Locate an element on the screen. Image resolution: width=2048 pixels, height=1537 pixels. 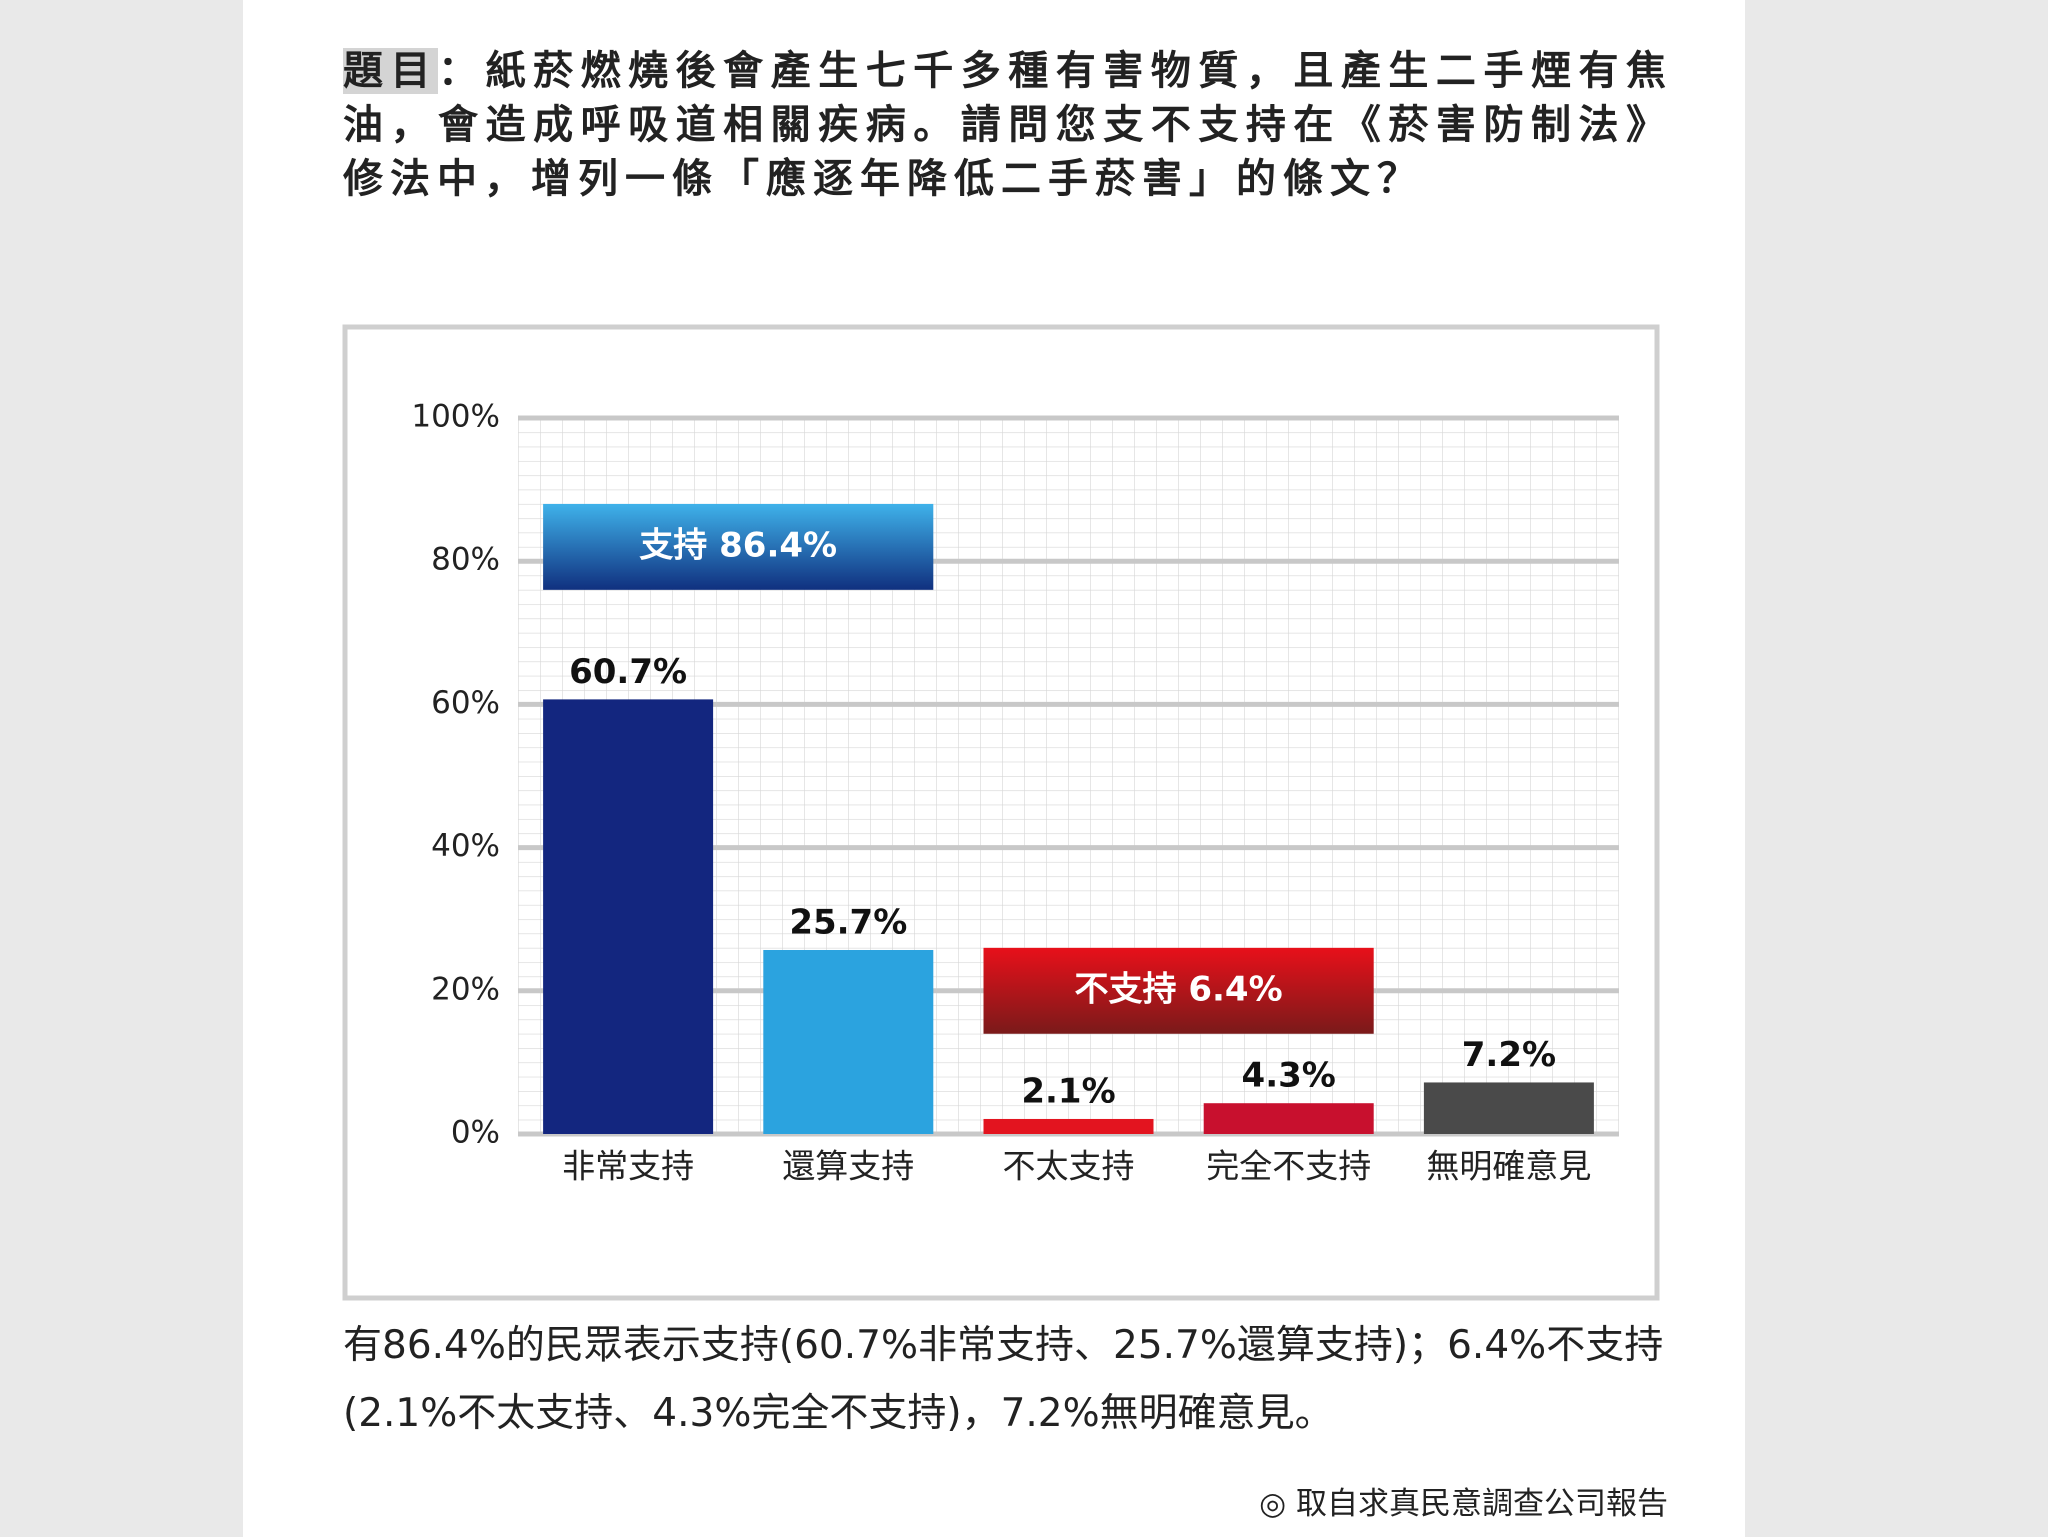
y-tick-label: 20% is located at coordinates (465, 989).